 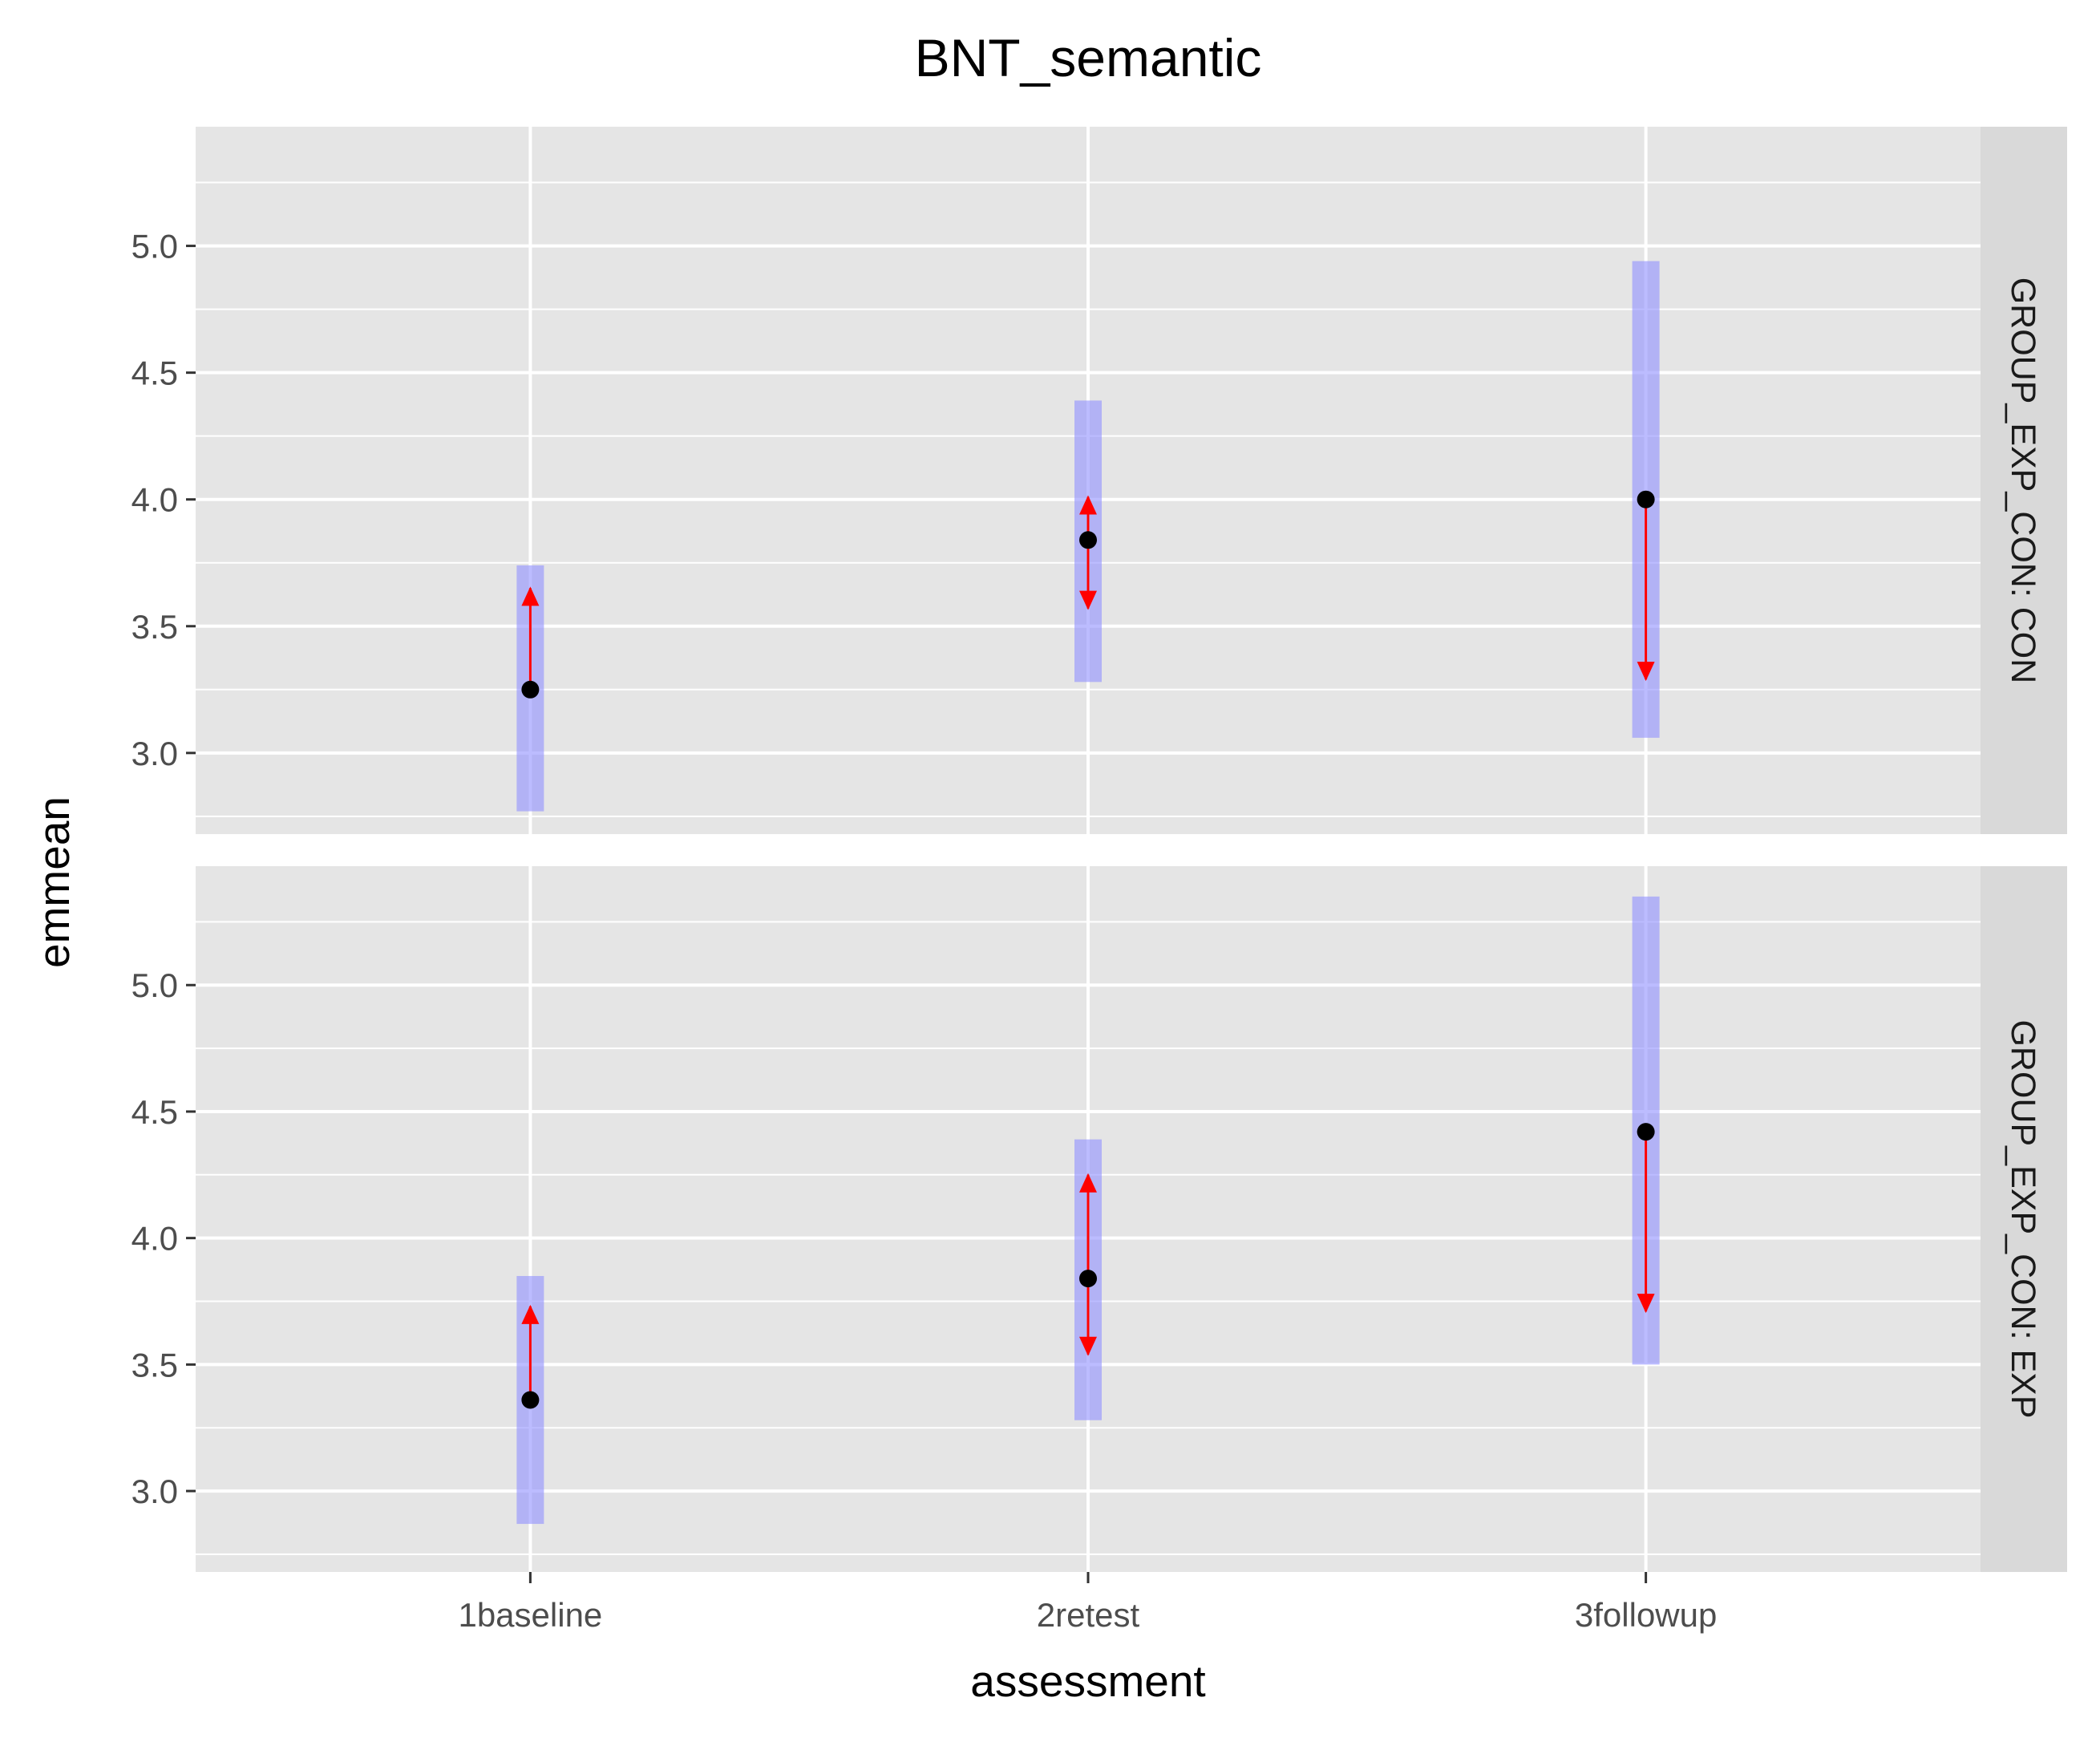 I want to click on facet-strip-label: GROUP_EXP_CON: EXP, so click(x=2023, y=1218).